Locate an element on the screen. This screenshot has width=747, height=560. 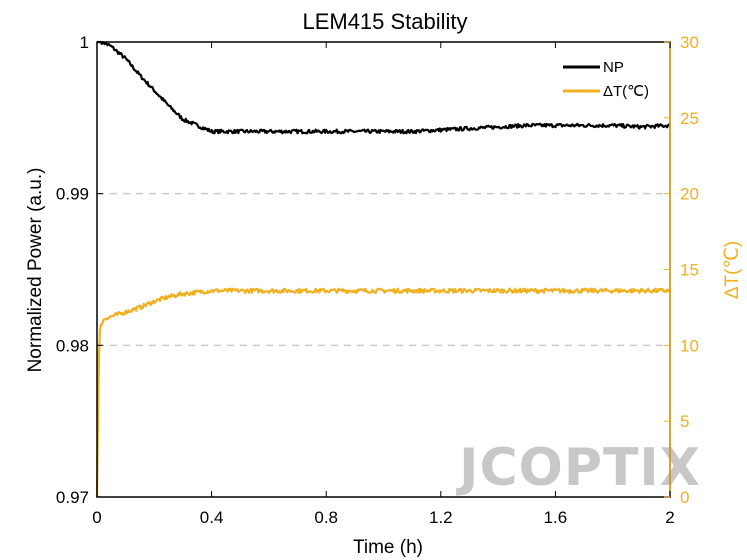
y2-axis-label: ΔT(℃) is located at coordinates (732, 270).